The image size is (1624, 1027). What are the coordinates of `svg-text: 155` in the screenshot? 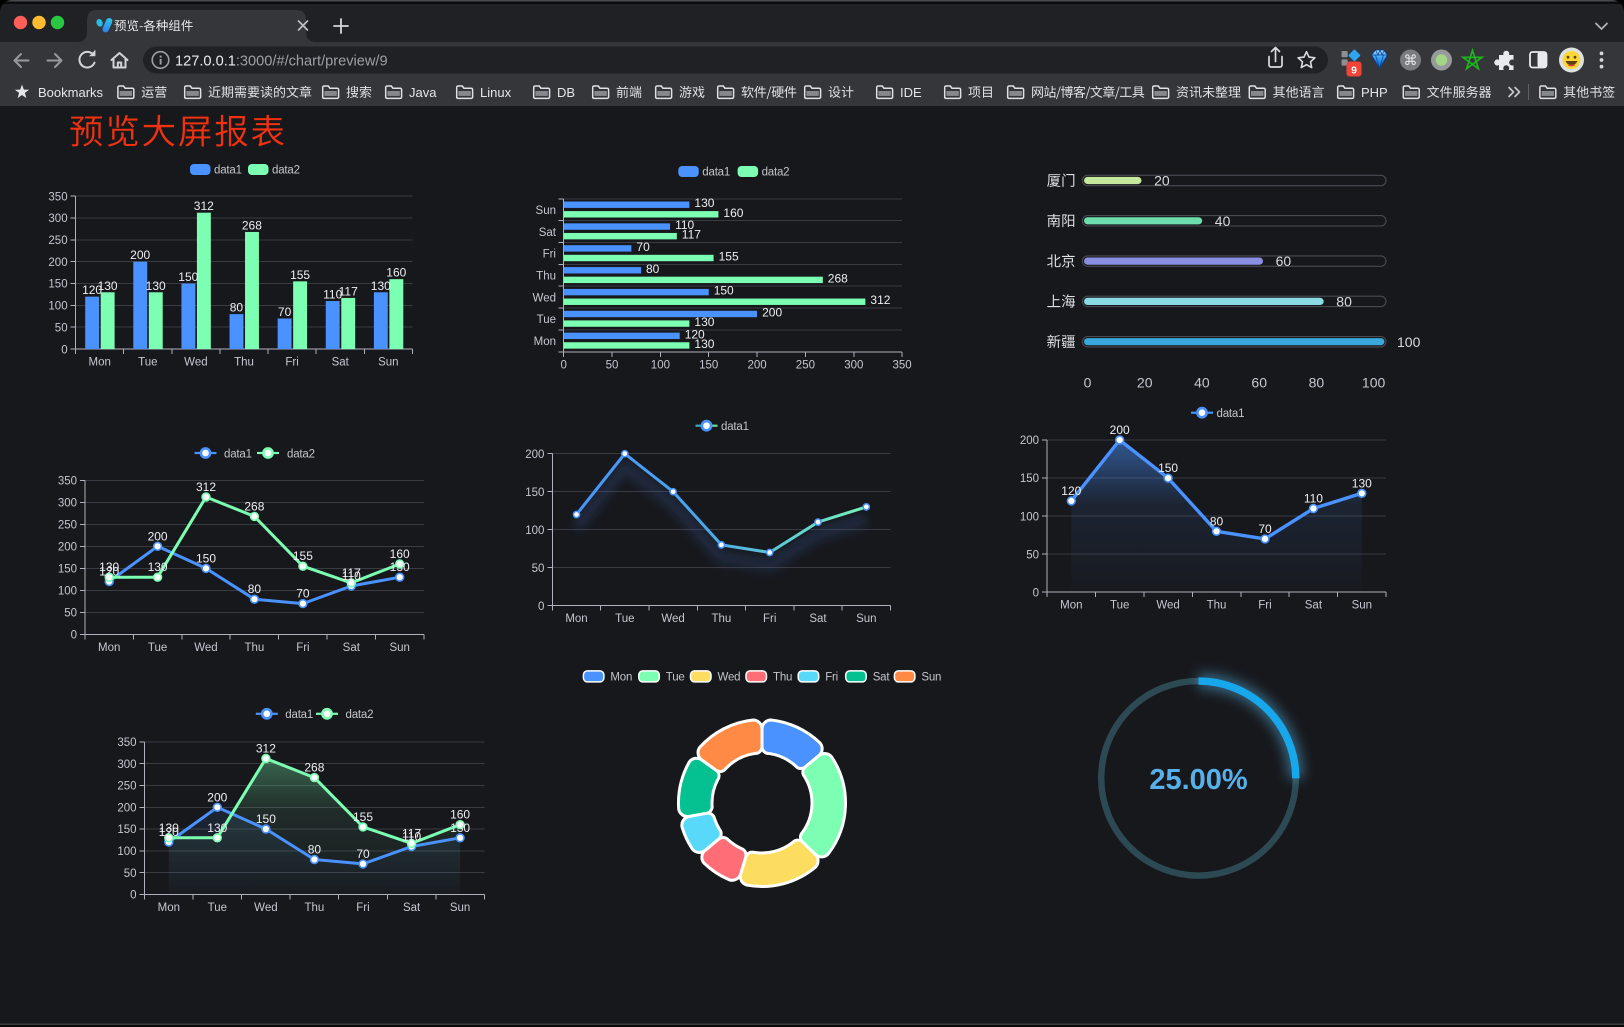 It's located at (303, 556).